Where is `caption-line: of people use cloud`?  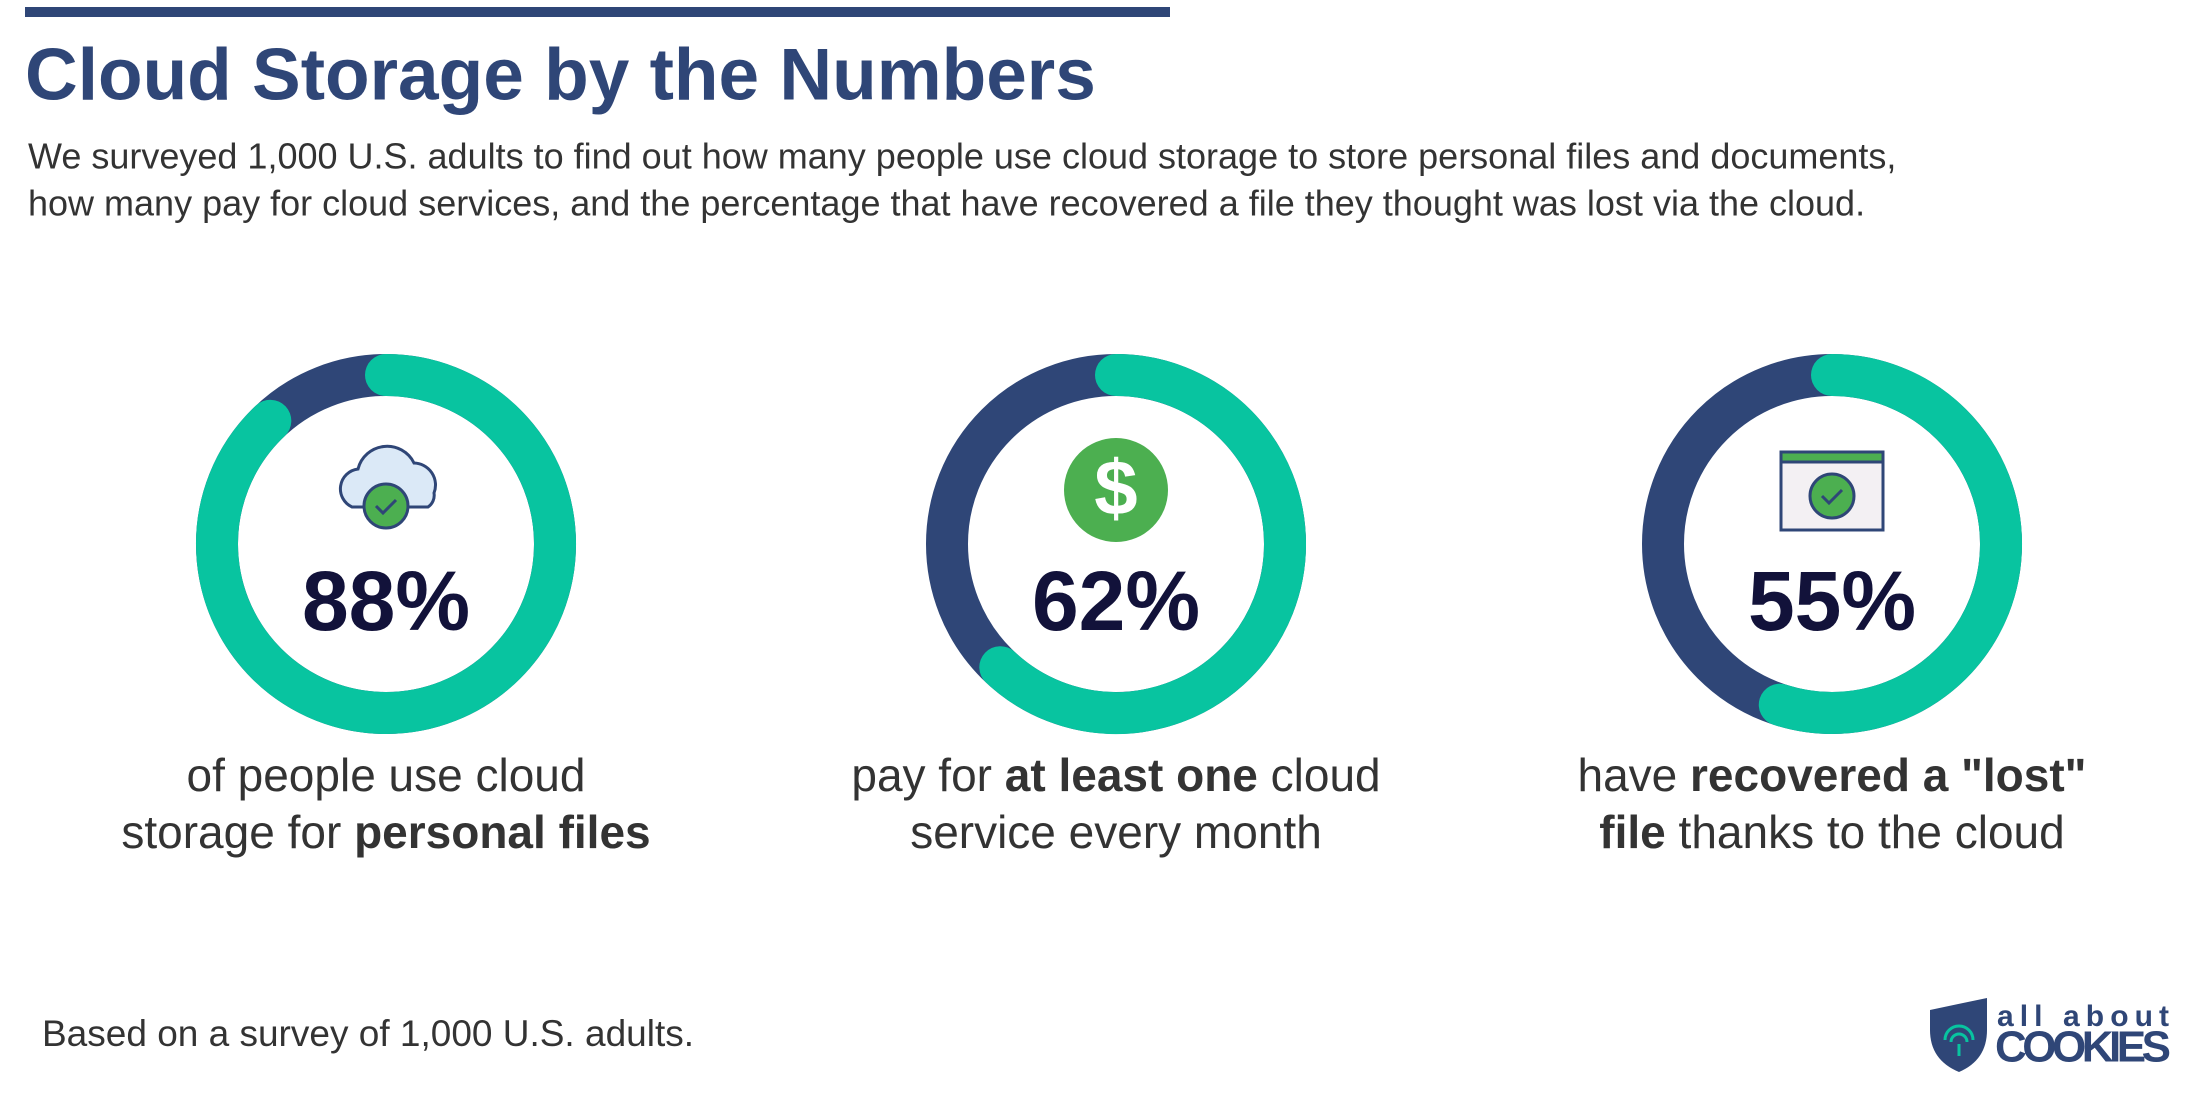
caption-line: of people use cloud is located at coordinates (386, 775).